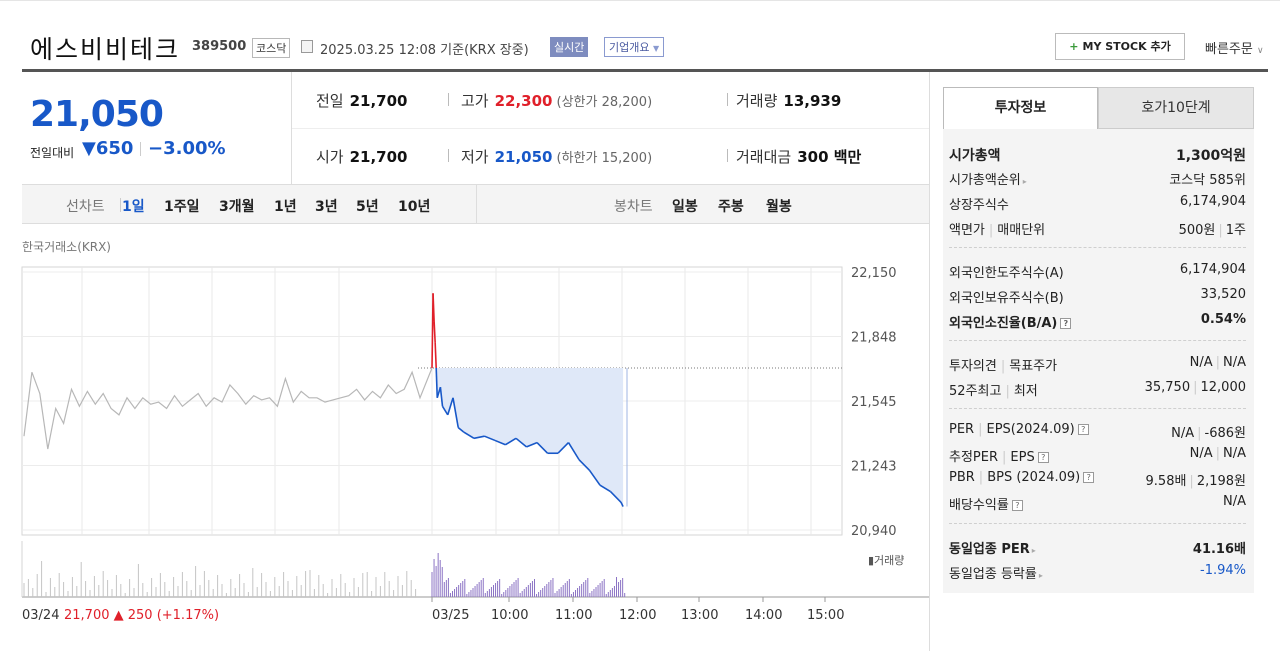 The image size is (1280, 651). Describe the element at coordinates (1003, 323) in the screenshot. I see `info-label: 외국인소진율(B/A)` at that location.